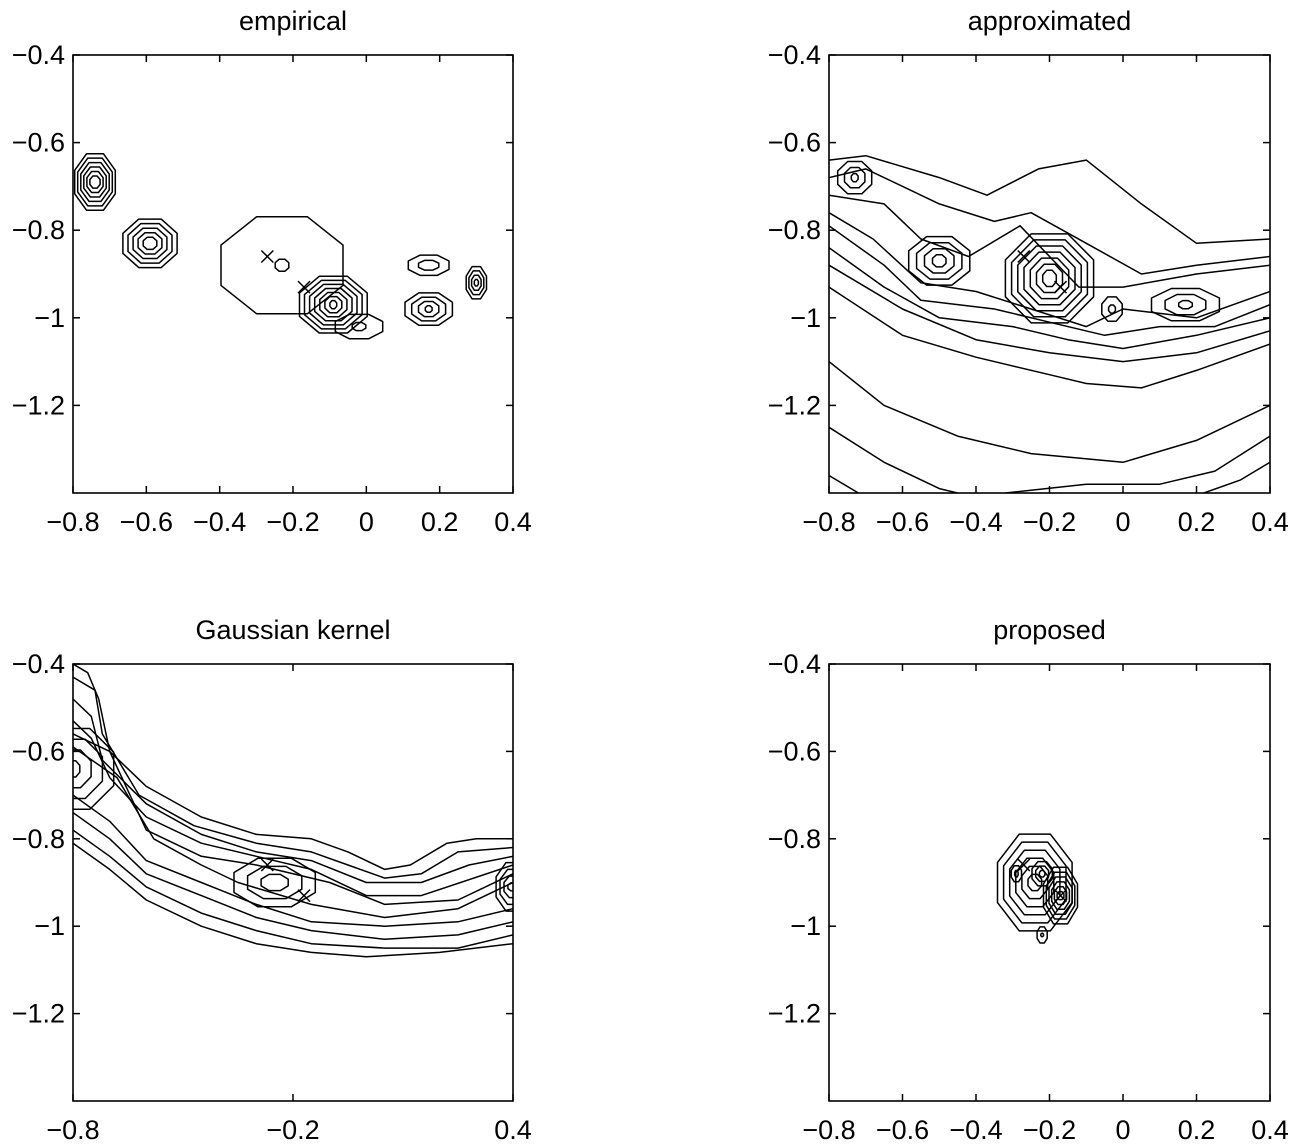 This screenshot has height=1145, width=1298. I want to click on panel-title: empirical, so click(293, 21).